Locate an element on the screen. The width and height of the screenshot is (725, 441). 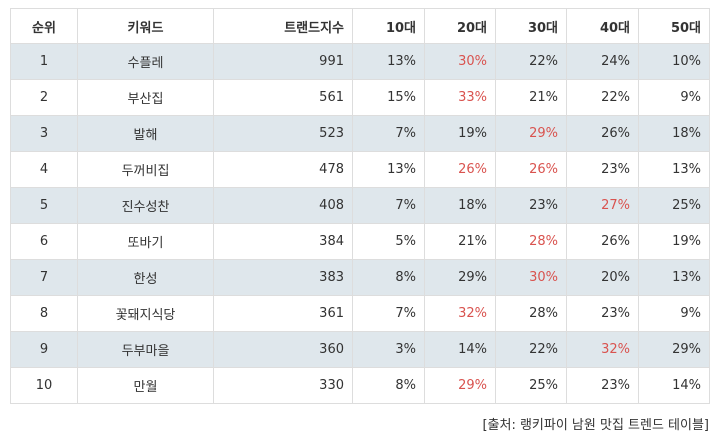
cell-rank: 4 is located at coordinates (44, 169).